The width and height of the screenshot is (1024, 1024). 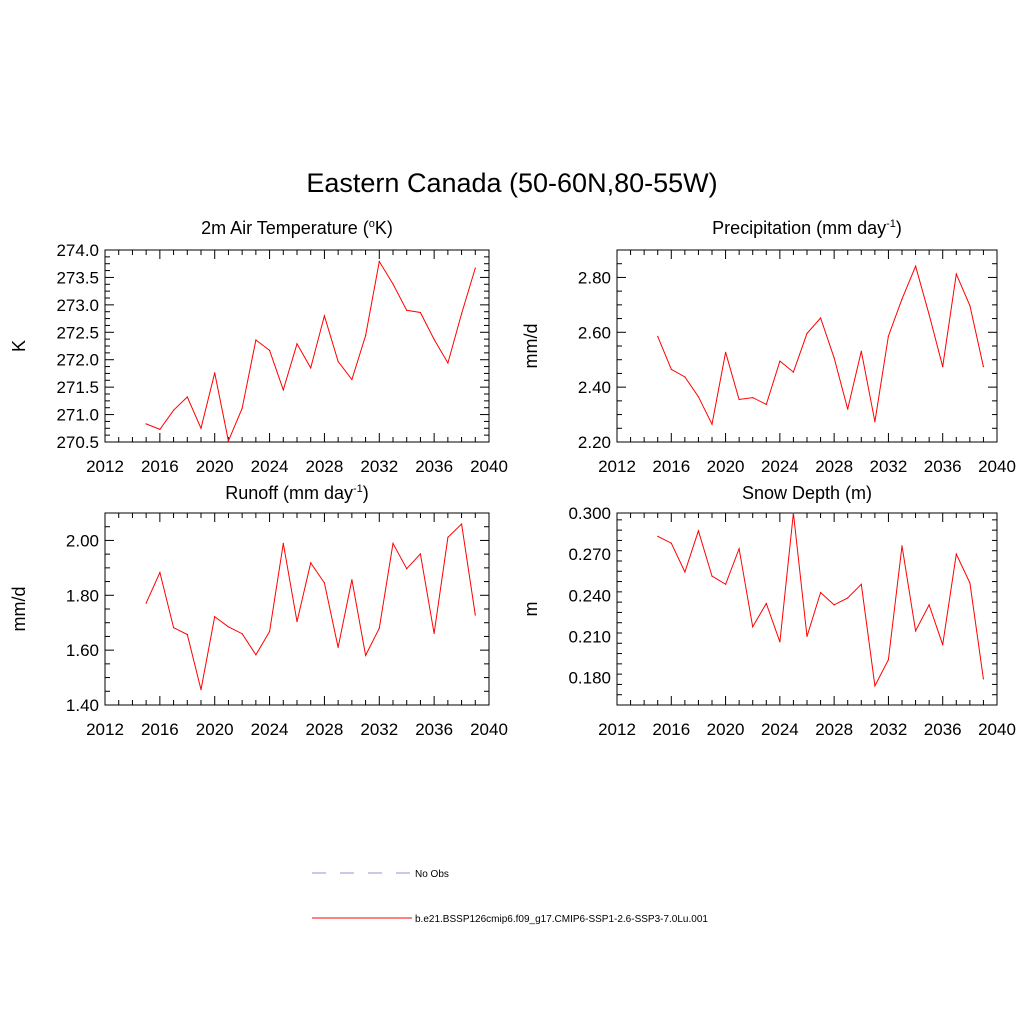 I want to click on panel-title-main: Precipitation (mm day, so click(x=799, y=228).